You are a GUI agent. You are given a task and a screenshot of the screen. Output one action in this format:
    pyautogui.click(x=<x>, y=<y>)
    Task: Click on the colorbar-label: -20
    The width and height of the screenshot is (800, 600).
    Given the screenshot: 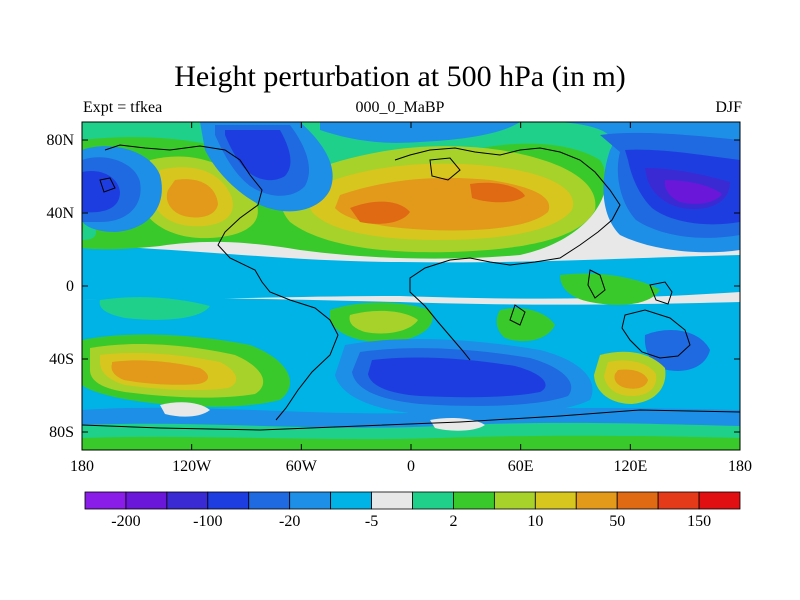 What is the action you would take?
    pyautogui.click(x=289, y=521)
    